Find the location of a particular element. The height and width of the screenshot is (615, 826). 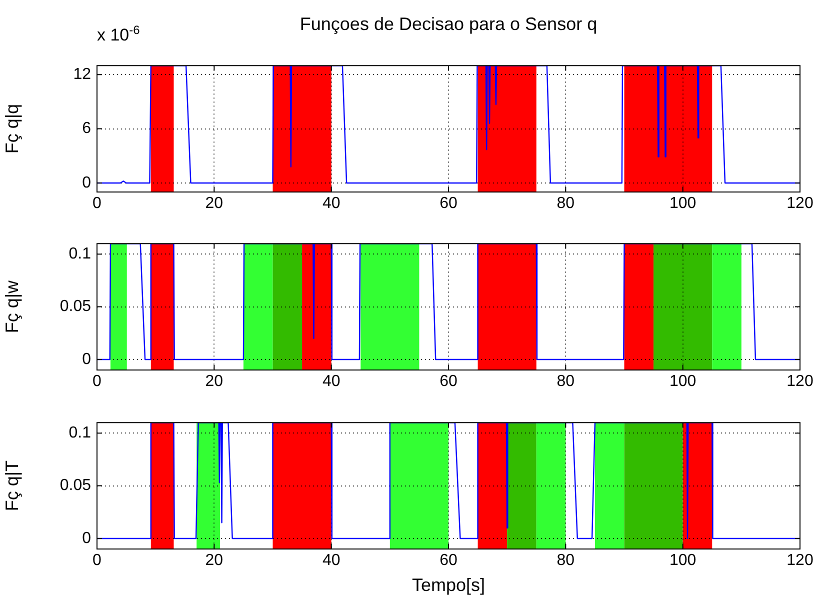

y-tick-label: 6 is located at coordinates (87, 129).